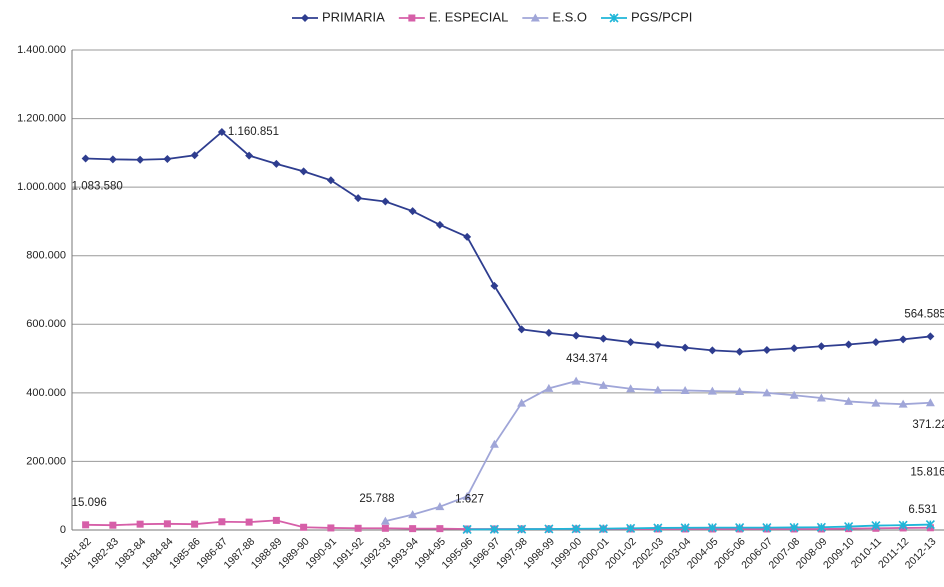  What do you see at coordinates (63, 530) in the screenshot?
I see `y-tick-label: 0` at bounding box center [63, 530].